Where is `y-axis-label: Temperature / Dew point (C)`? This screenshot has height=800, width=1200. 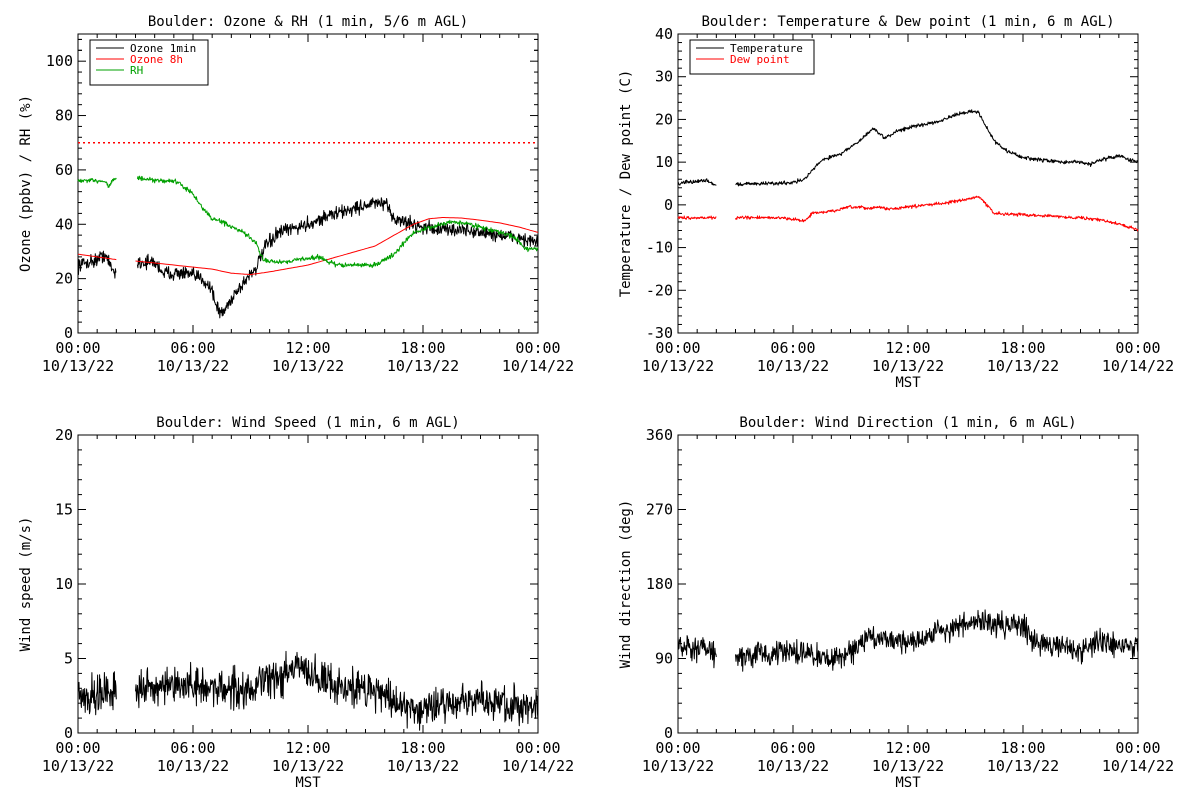 y-axis-label: Temperature / Dew point (C) is located at coordinates (626, 184).